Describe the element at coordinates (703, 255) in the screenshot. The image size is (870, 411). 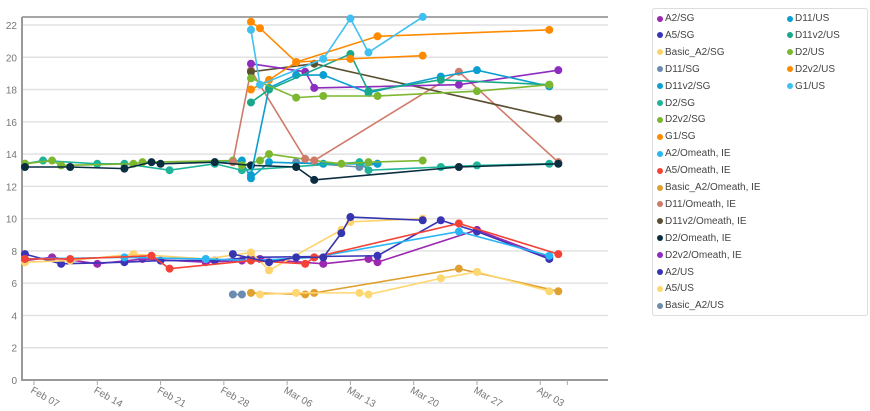
I see `legend-label: D2v2/Omeath, IE` at that location.